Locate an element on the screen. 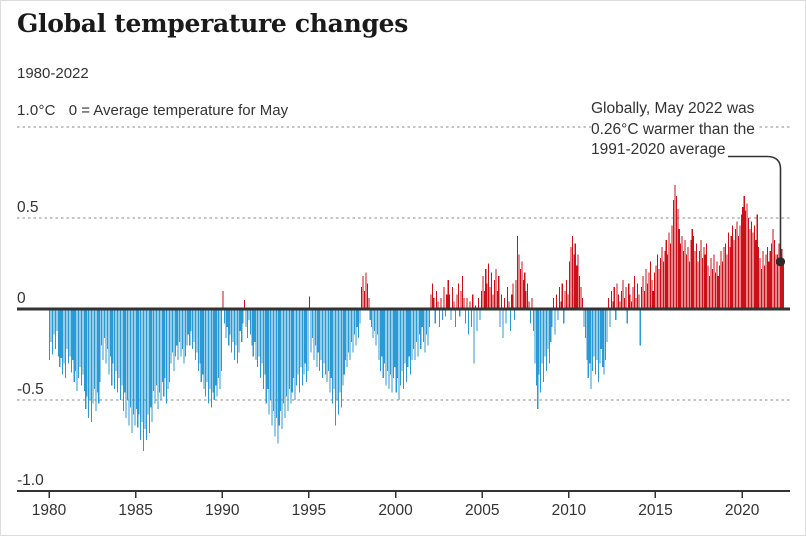 This screenshot has width=806, height=536. y-tick-label: 0 is located at coordinates (21, 298).